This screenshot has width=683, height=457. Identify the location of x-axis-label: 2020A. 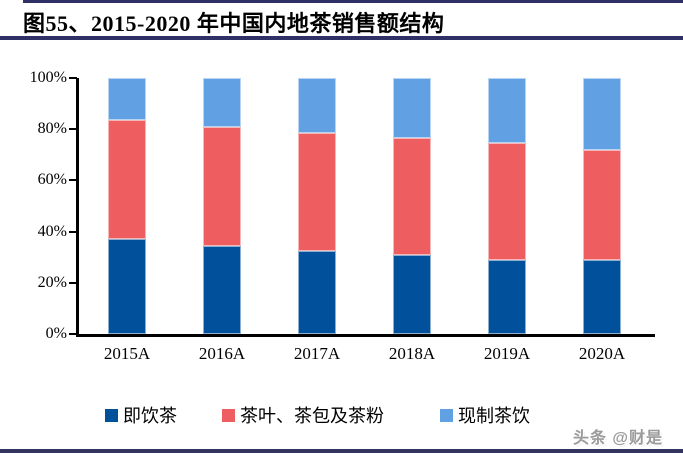
(602, 353).